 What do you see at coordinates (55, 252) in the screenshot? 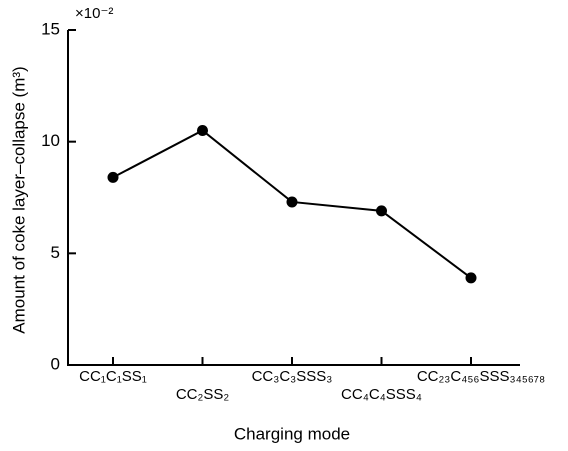
I see `y-tick-label: 5` at bounding box center [55, 252].